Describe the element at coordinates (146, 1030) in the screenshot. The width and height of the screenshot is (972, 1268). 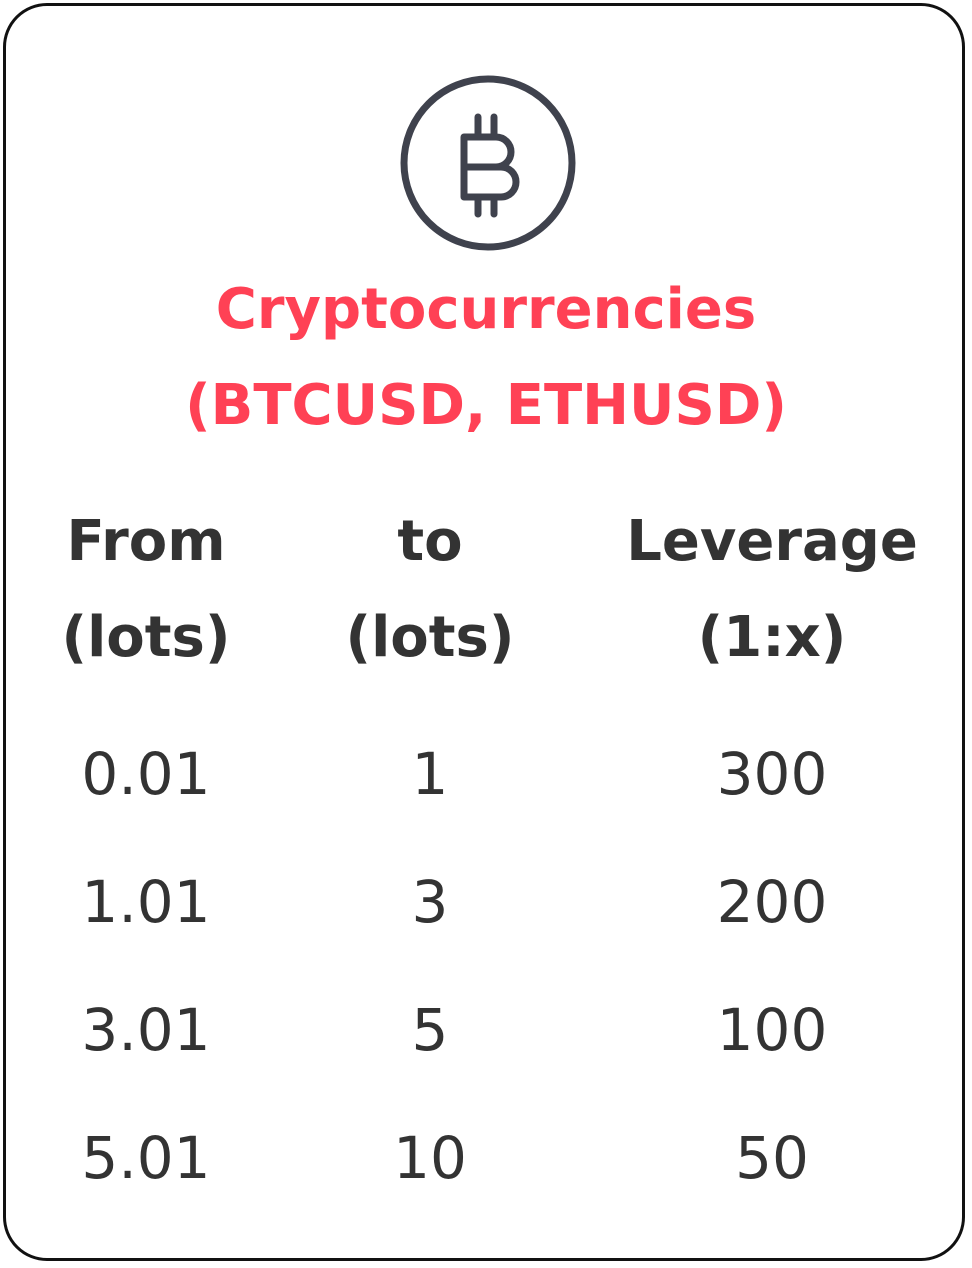
I see `cell-from-row-3: 3.01` at that location.